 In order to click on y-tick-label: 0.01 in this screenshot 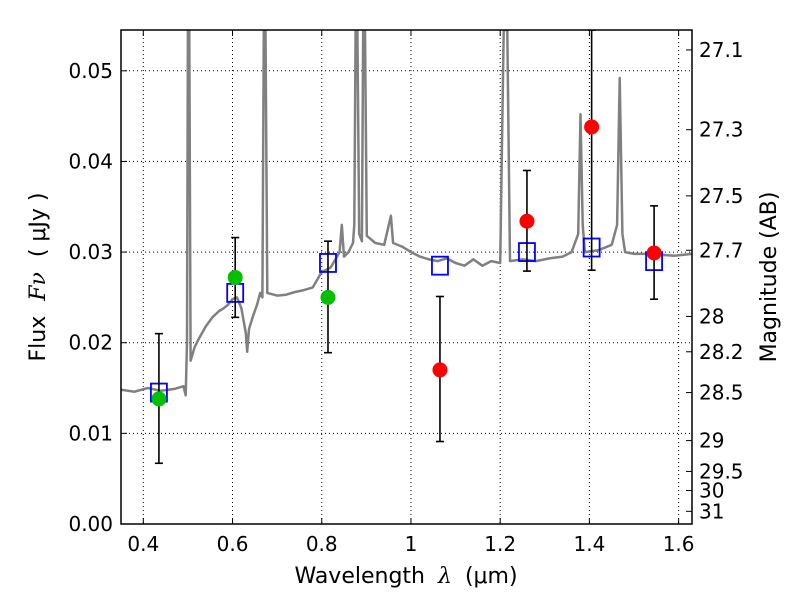, I will do `click(90, 433)`.